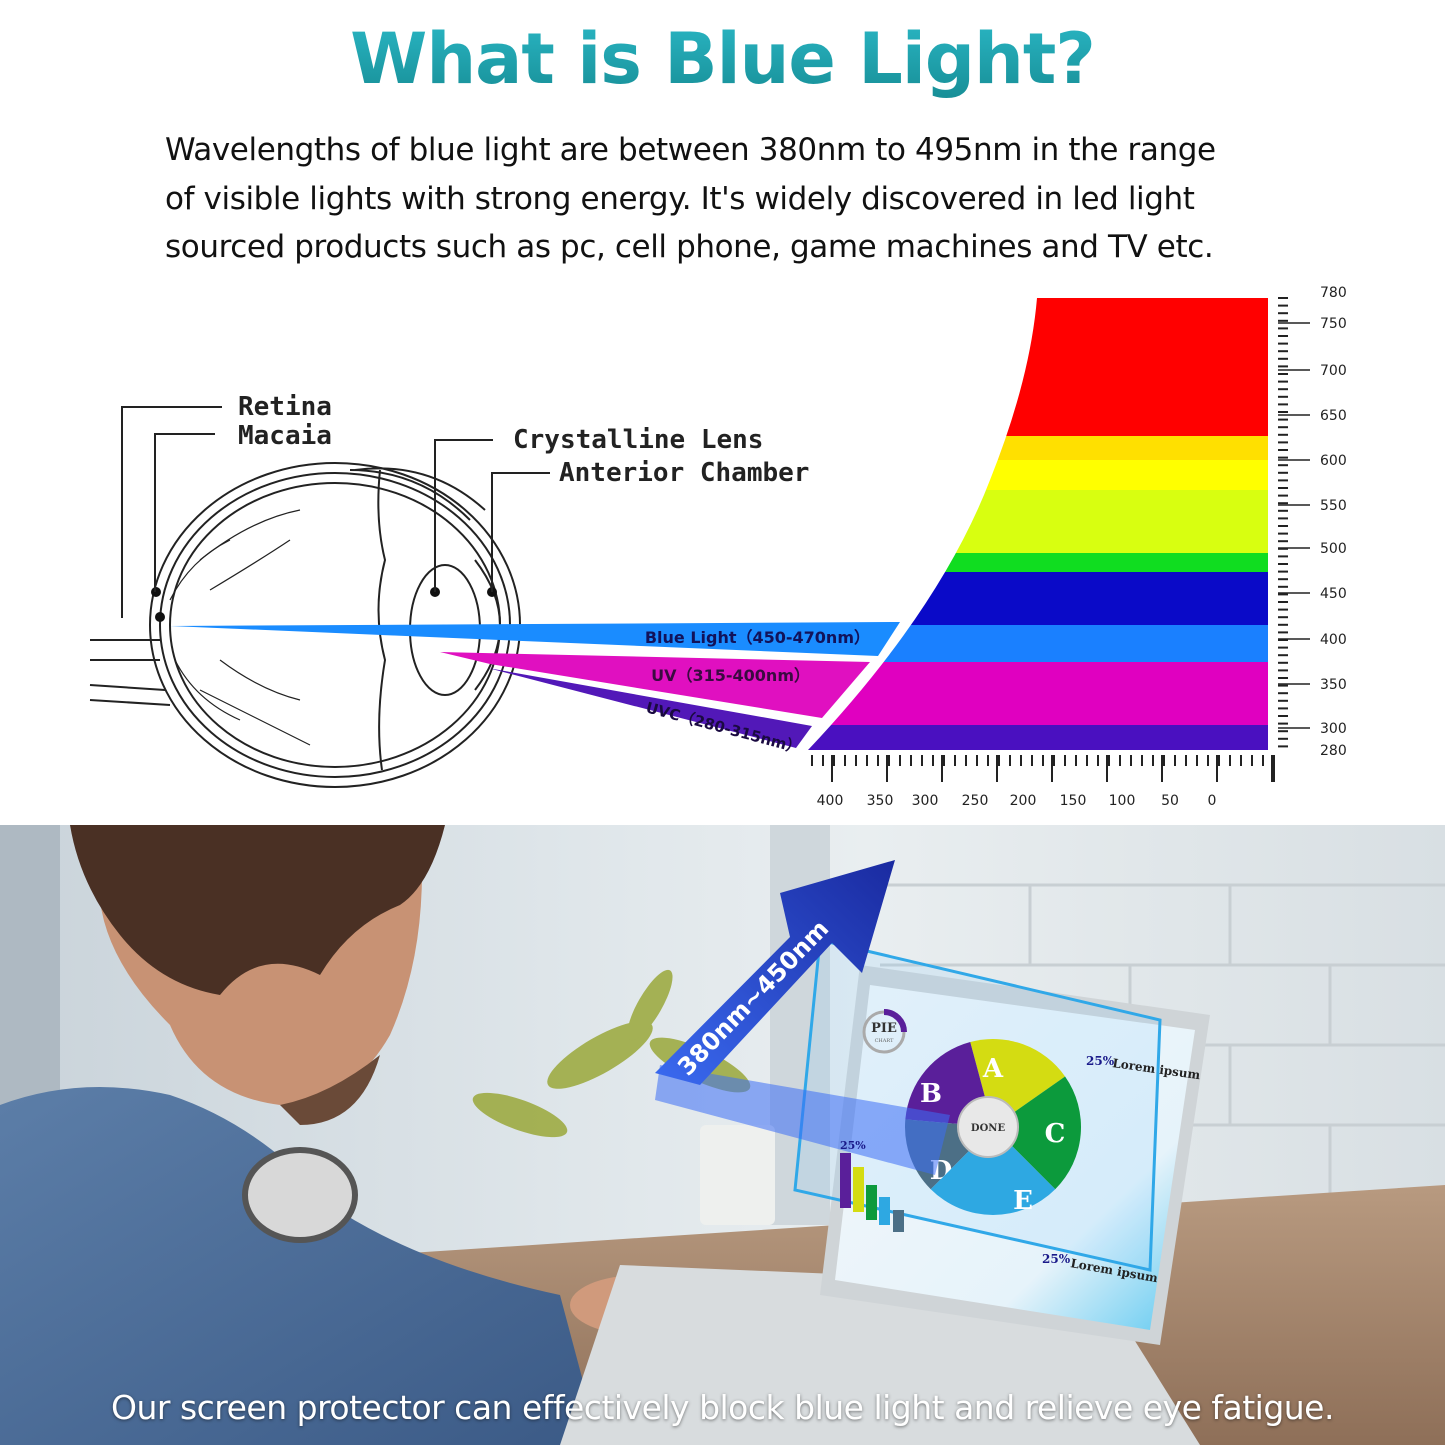  What do you see at coordinates (1312, 522) in the screenshot?
I see `wavelength-axis: 780 750 700 650 600 550 500 450 400 350 300 280` at bounding box center [1312, 522].